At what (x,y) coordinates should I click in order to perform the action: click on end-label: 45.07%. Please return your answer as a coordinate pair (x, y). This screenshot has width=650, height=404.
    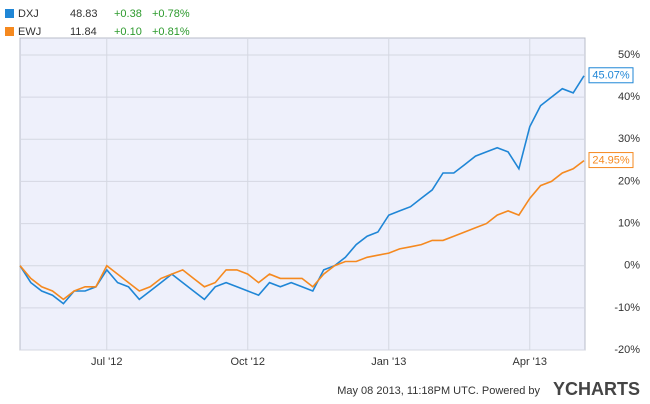
    Looking at the image, I should click on (611, 76).